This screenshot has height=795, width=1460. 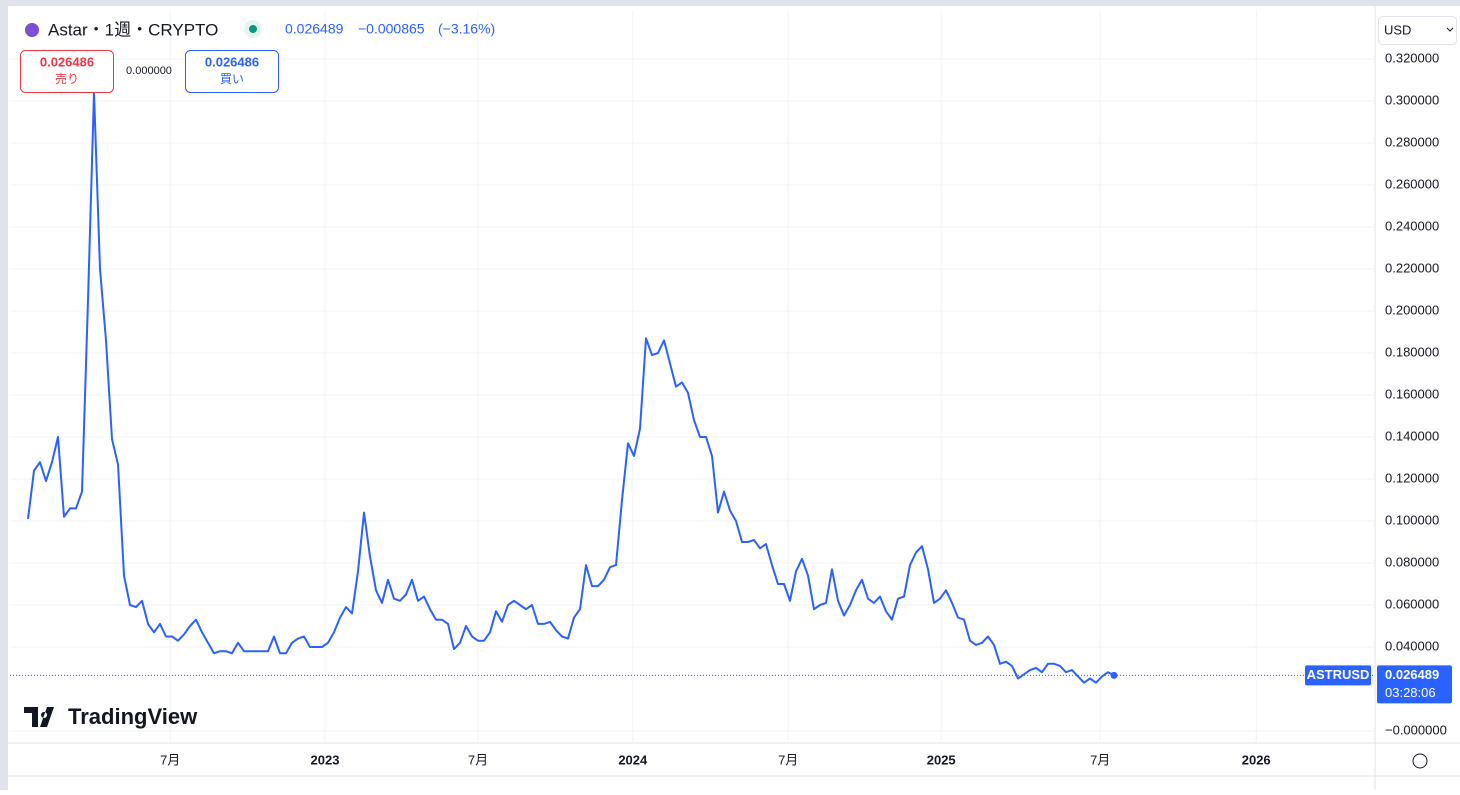 I want to click on symbol-tag-label: ASTRUSD, so click(x=1338, y=674).